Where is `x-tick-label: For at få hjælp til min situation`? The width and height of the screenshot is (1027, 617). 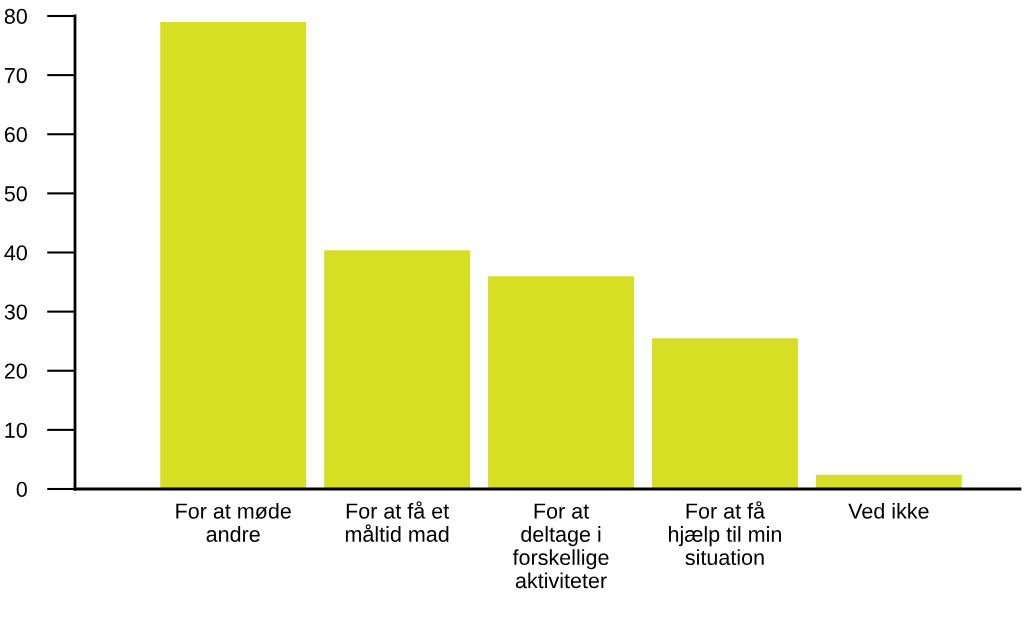
x-tick-label: For at få hjælp til min situation is located at coordinates (725, 533).